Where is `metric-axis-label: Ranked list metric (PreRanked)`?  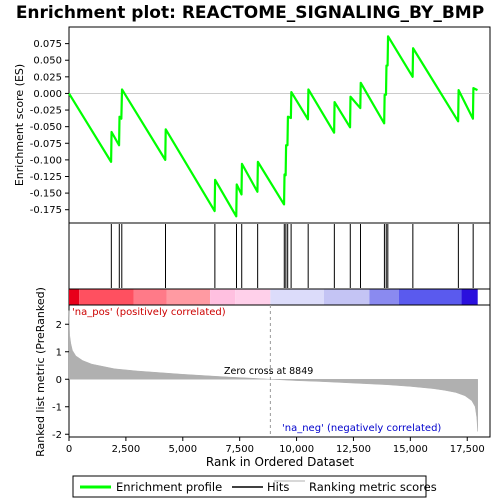
metric-axis-label: Ranked list metric (PreRanked) is located at coordinates (40, 372).